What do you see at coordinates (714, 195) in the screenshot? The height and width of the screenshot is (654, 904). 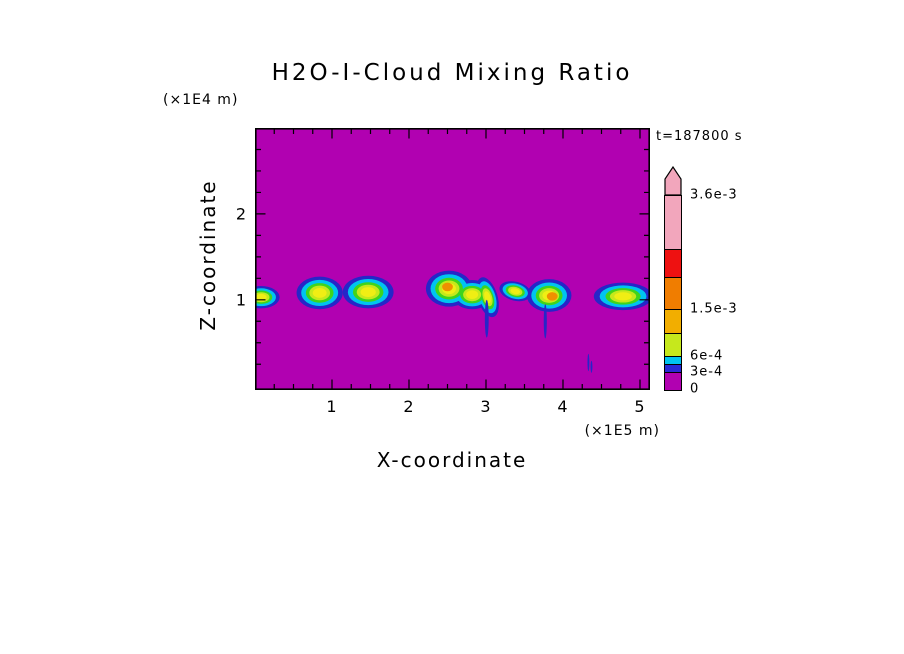 I see `colorbar-label: 3.6e-3` at bounding box center [714, 195].